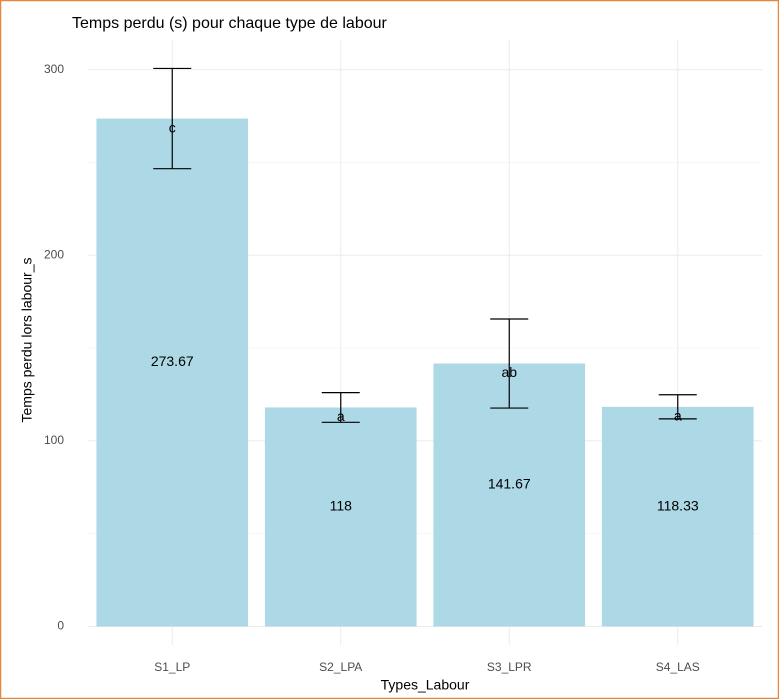  Describe the element at coordinates (341, 506) in the screenshot. I see `value-label: 118` at that location.